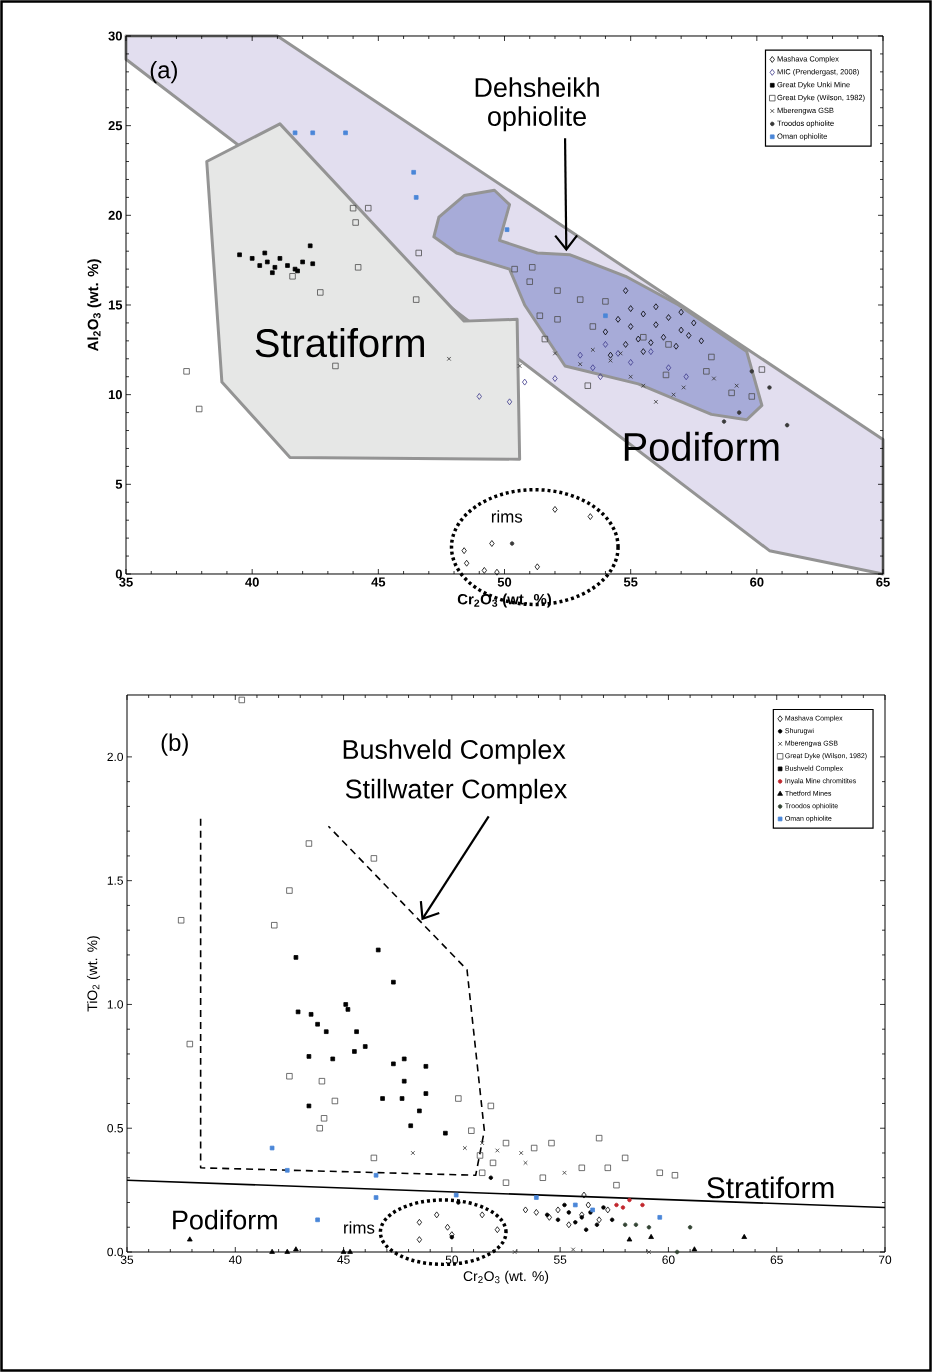  I want to click on annotation: Stratiform, so click(339, 343).